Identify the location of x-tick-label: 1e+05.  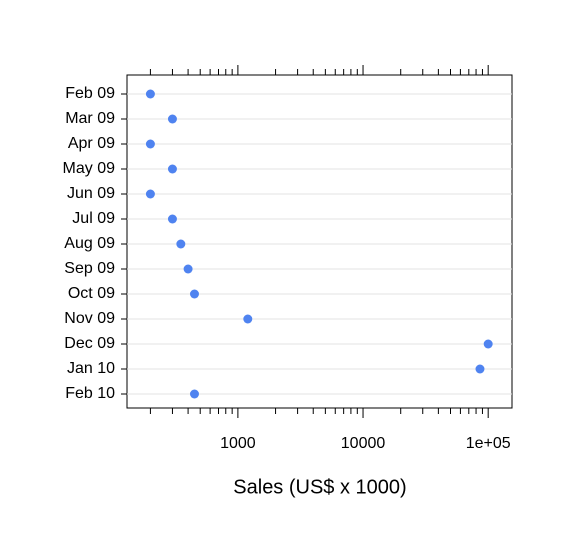
(488, 443).